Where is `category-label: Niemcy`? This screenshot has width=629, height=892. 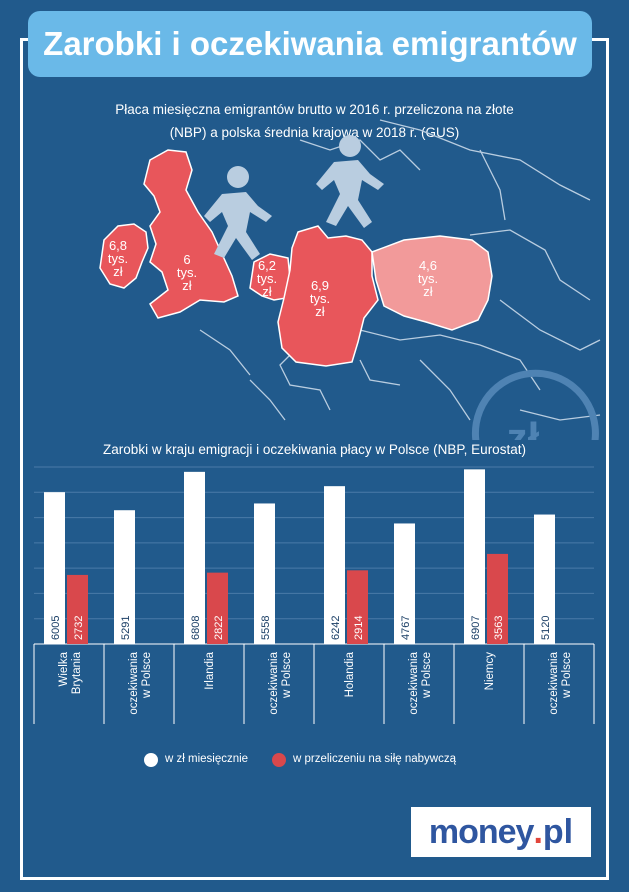 category-label: Niemcy is located at coordinates (490, 671).